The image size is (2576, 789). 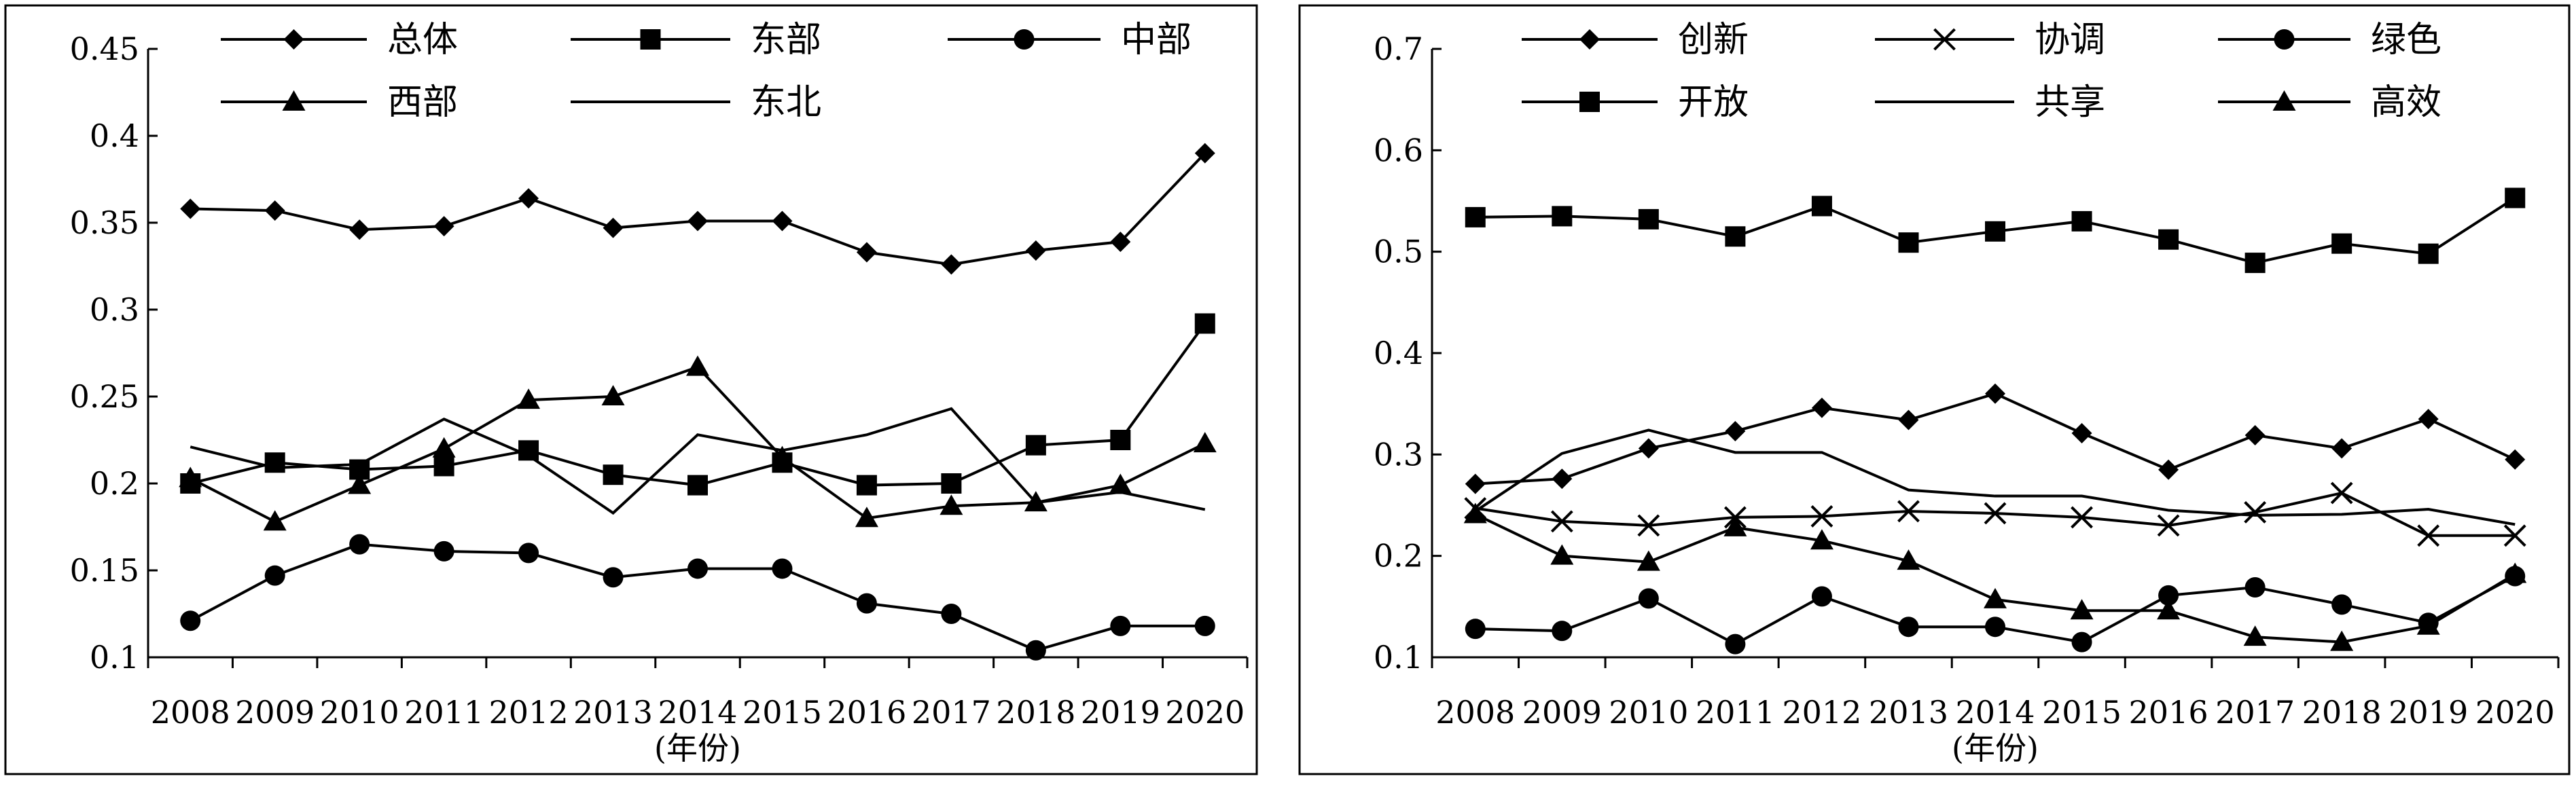 I want to click on series-line, so click(x=1995, y=477).